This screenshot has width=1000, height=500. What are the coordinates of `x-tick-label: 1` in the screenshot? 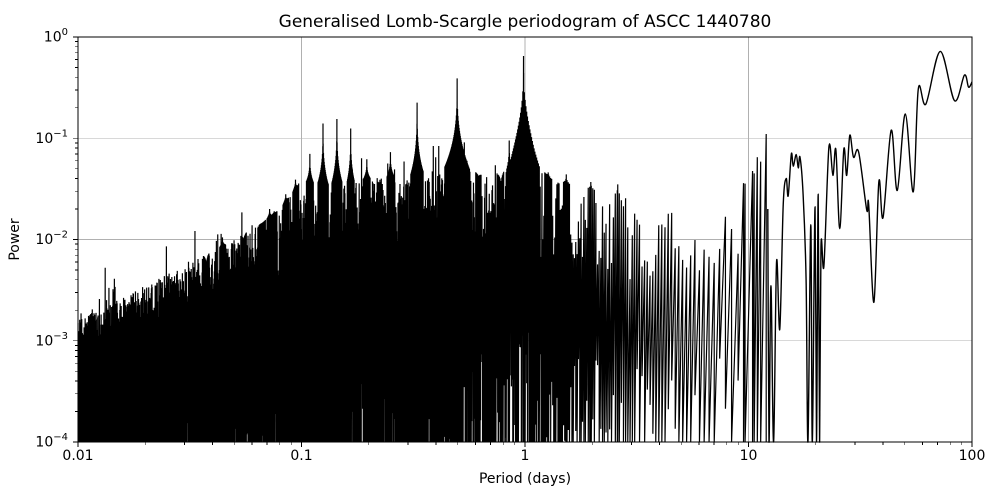 It's located at (525, 456).